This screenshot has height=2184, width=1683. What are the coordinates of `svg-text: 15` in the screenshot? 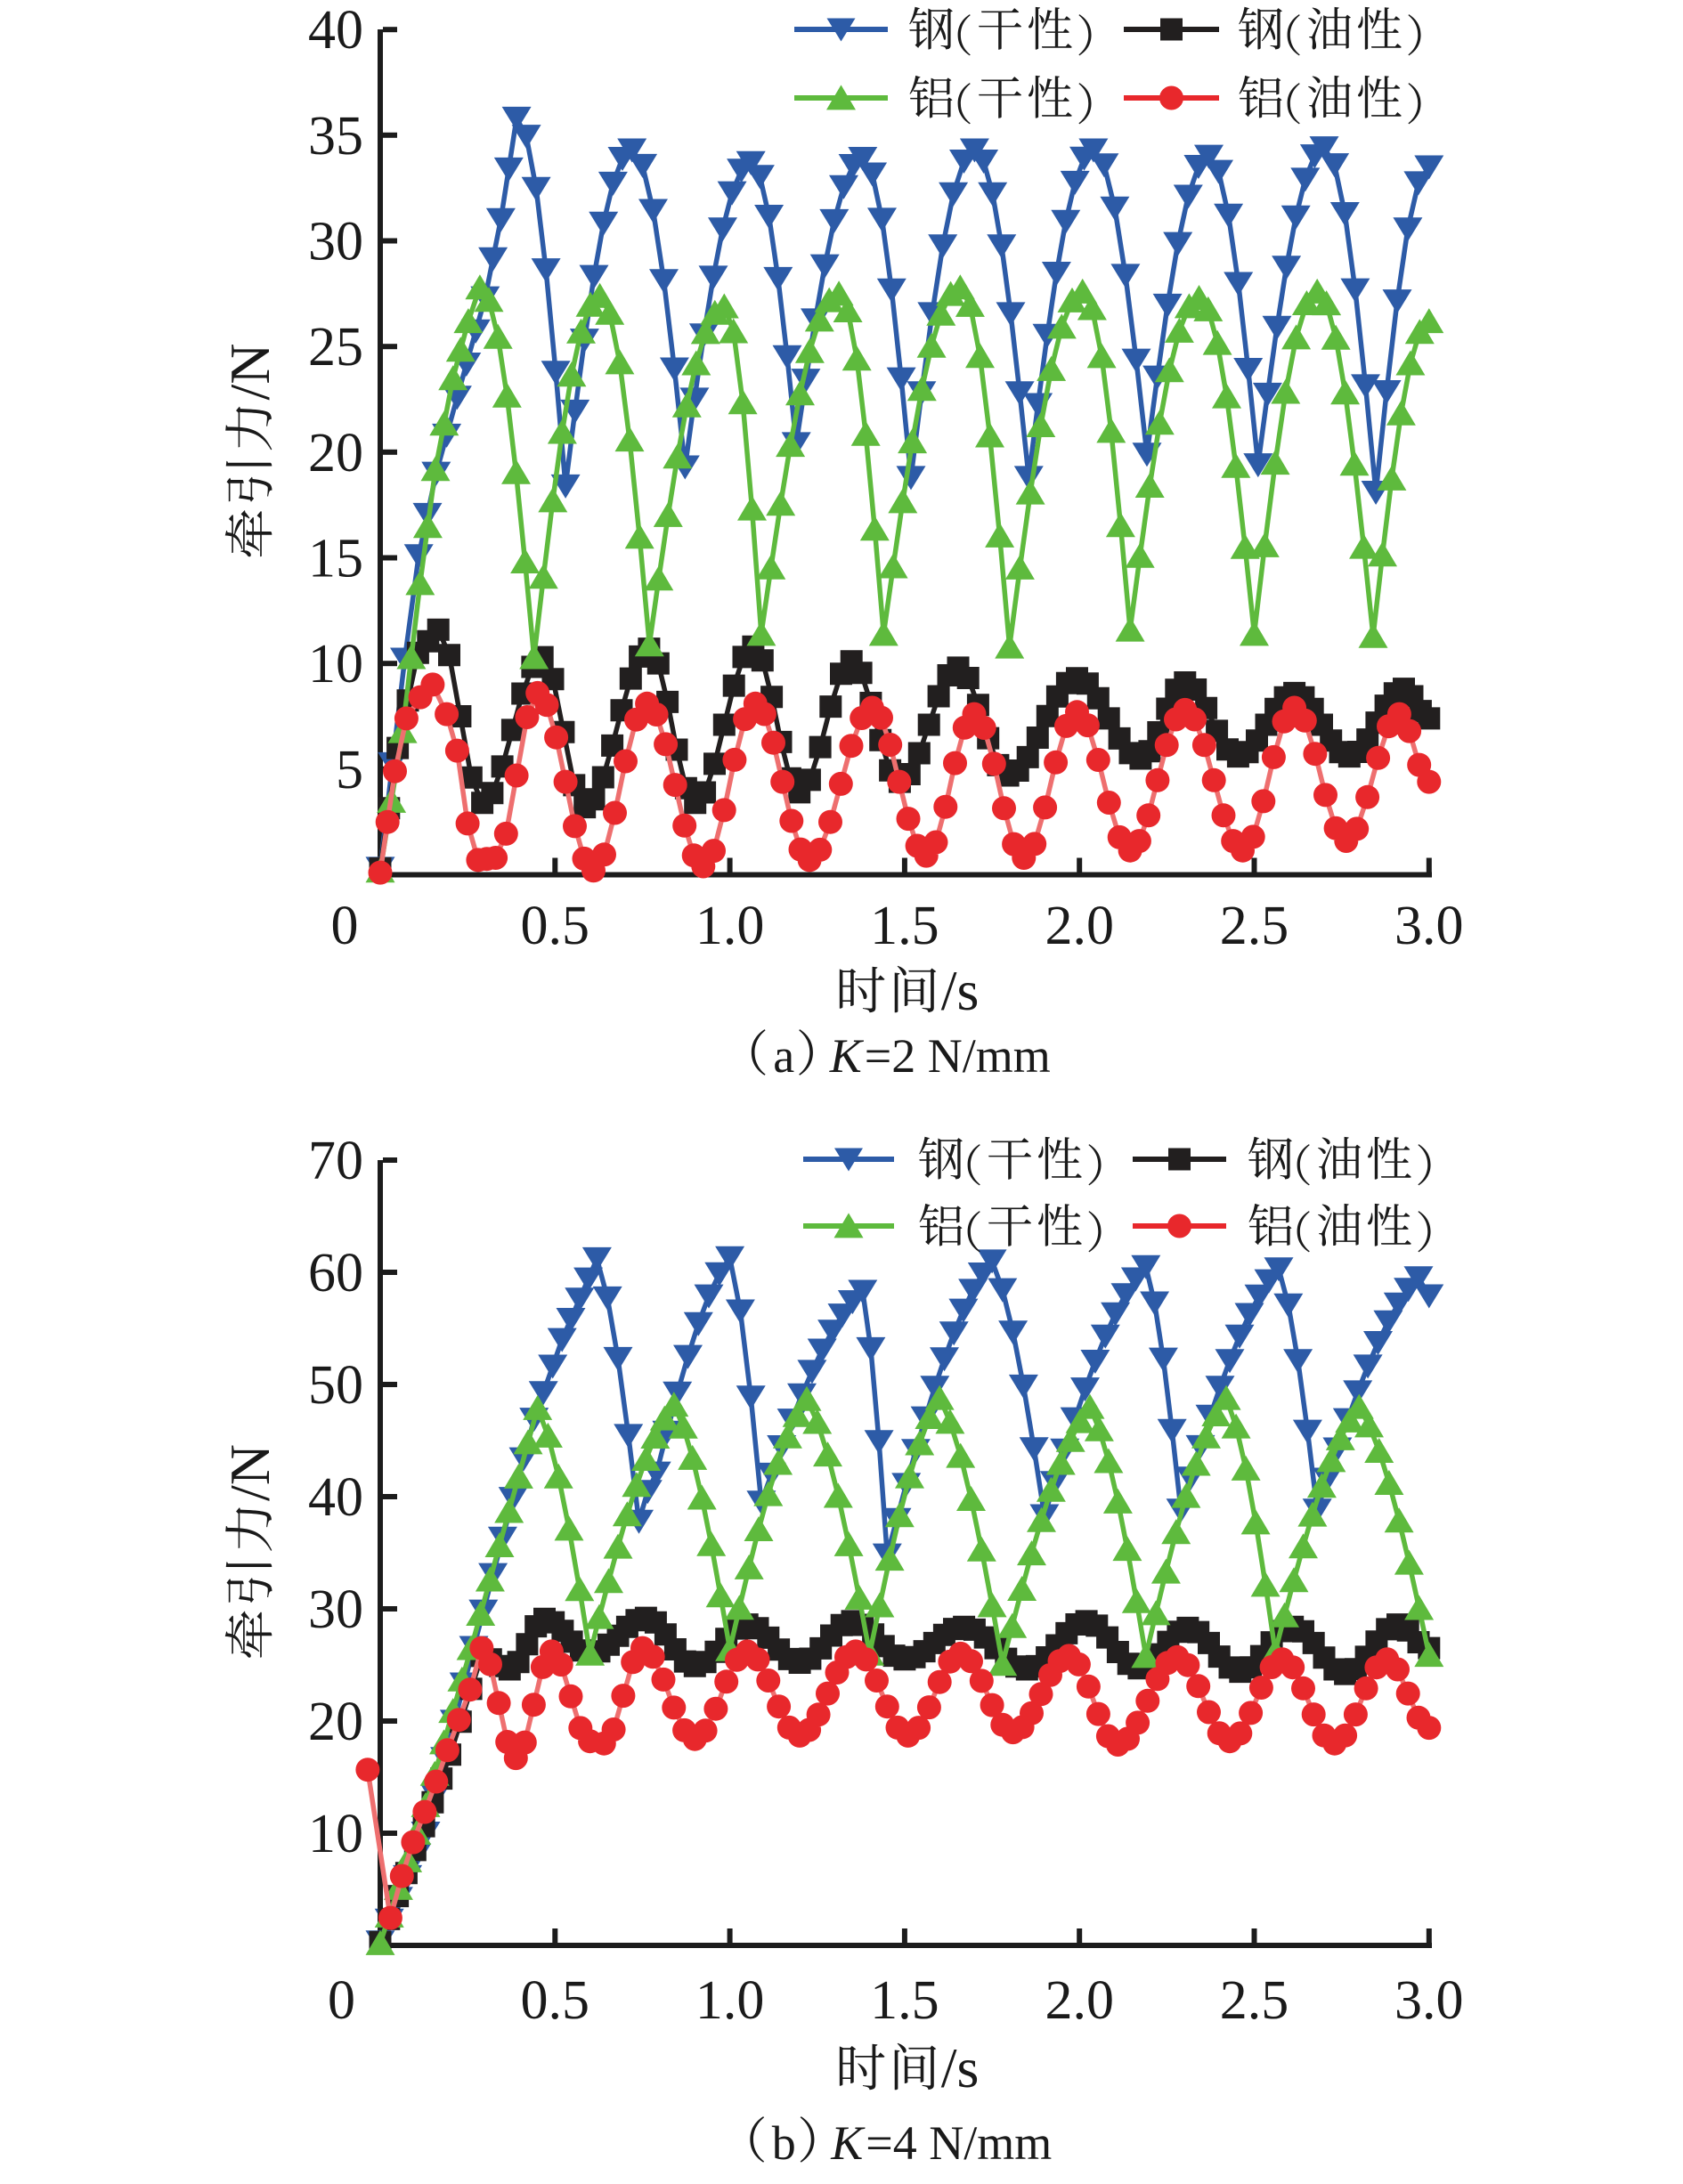 It's located at (335, 559).